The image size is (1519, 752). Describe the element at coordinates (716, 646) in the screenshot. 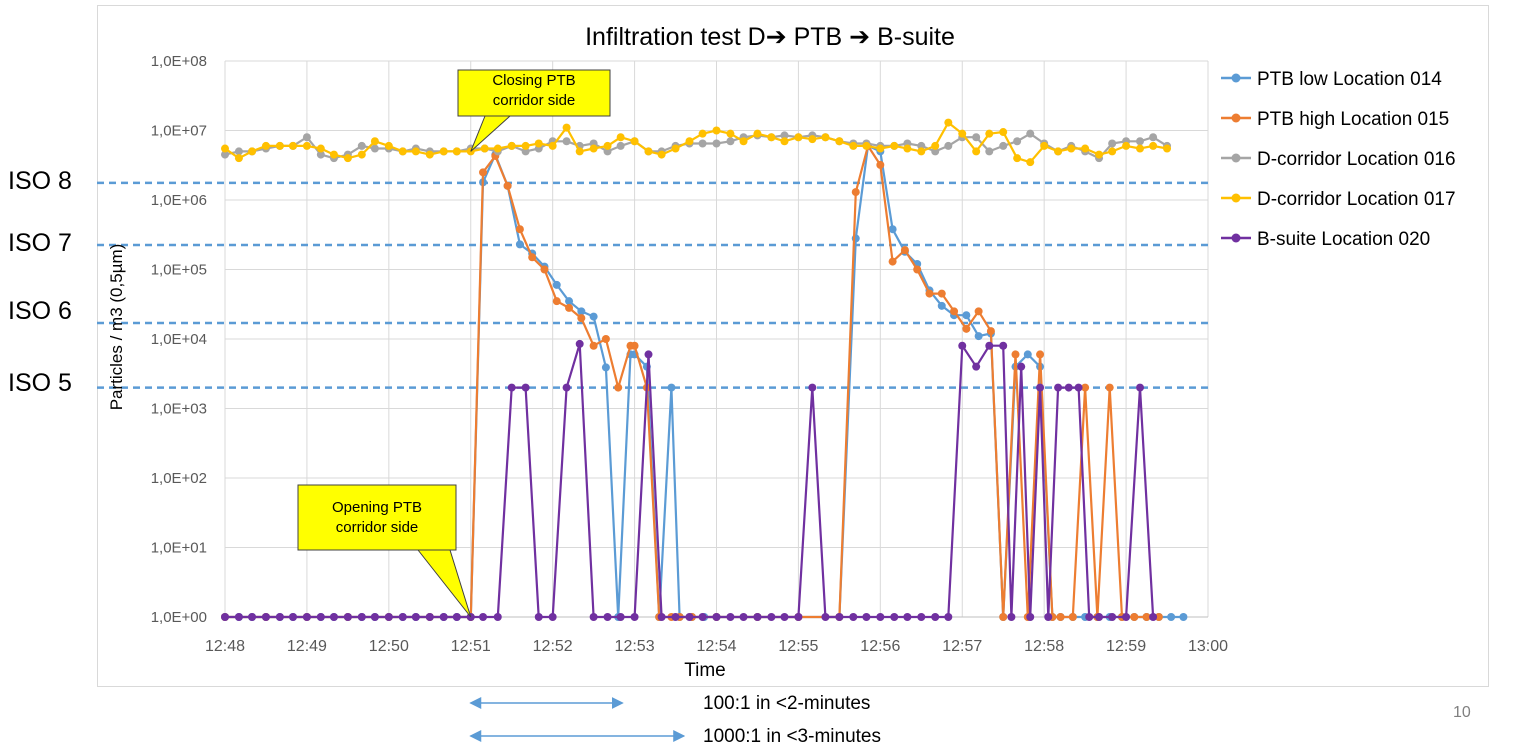

I see `x-tick-label: 12:54` at that location.